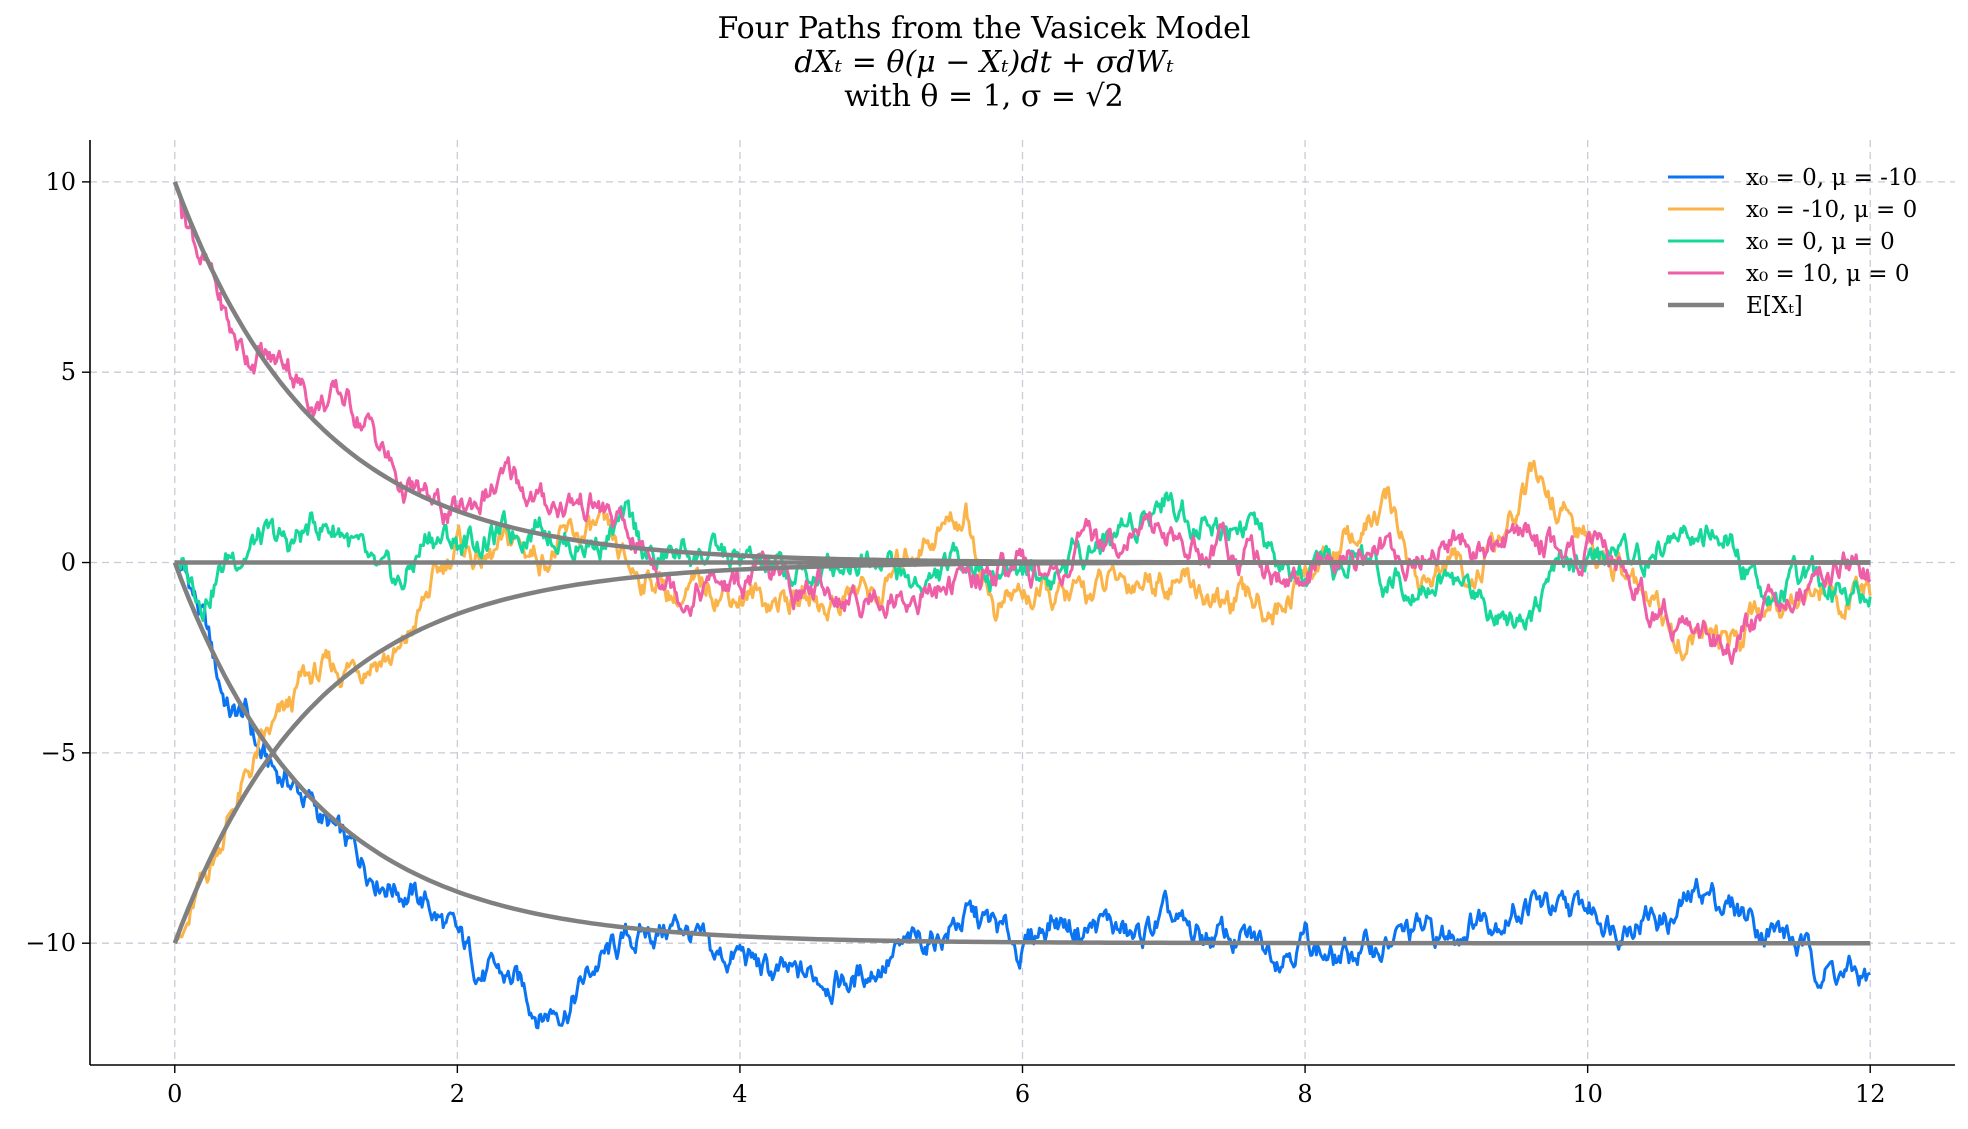  I want to click on legend-label: x₀ = 0, μ = 0, so click(1820, 242).